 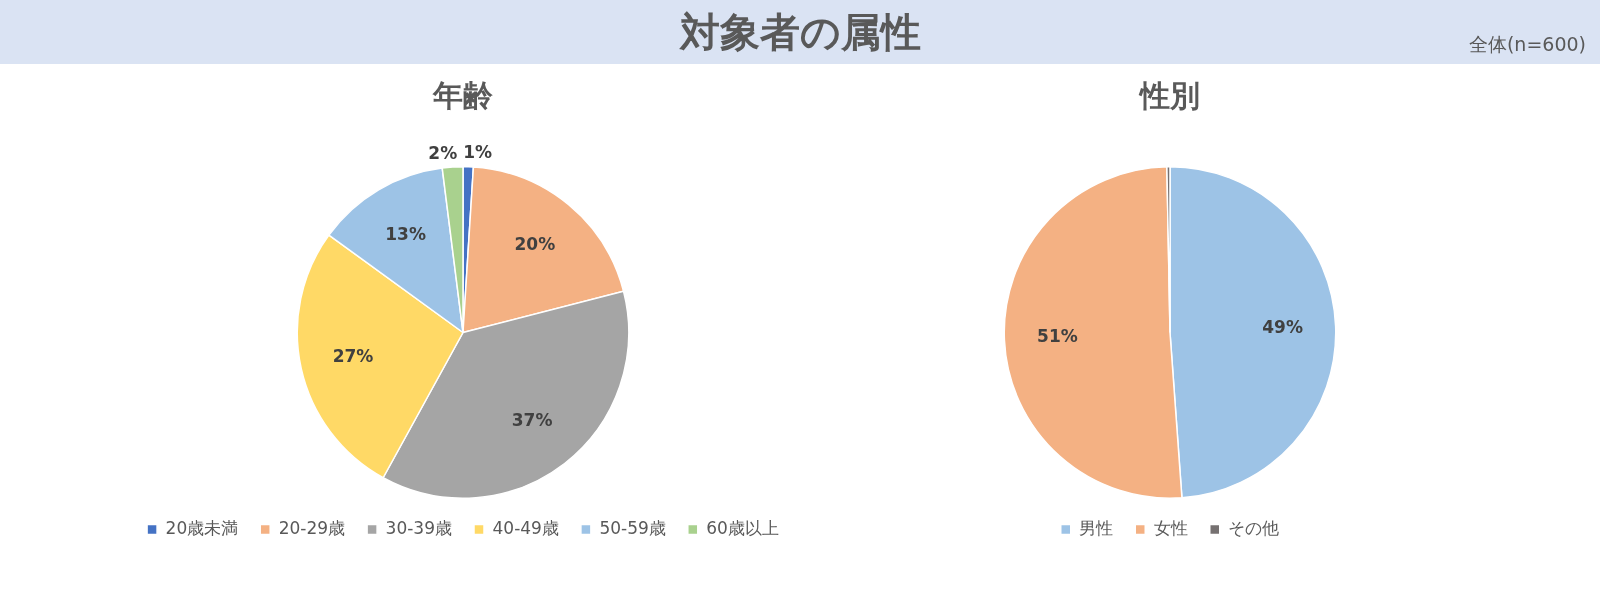 What do you see at coordinates (1170, 527) in the screenshot?
I see `legend-label: 女性` at bounding box center [1170, 527].